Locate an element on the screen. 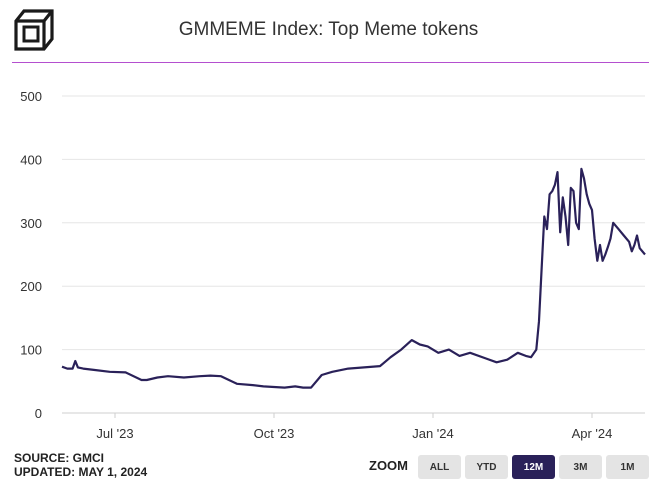  zoom-1m-button: 1M is located at coordinates (627, 467).